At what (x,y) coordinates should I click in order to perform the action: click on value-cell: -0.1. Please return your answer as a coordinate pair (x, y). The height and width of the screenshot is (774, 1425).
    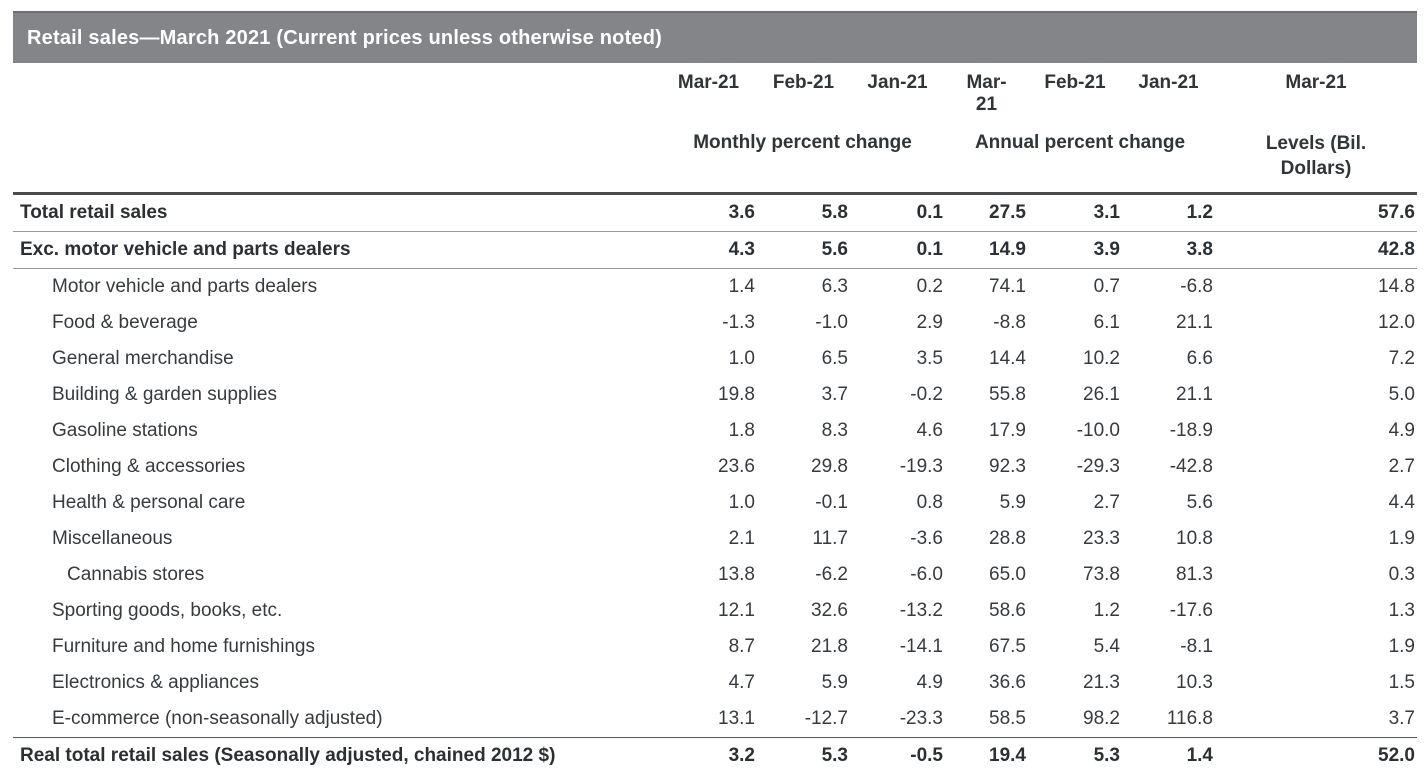
    Looking at the image, I should click on (831, 502).